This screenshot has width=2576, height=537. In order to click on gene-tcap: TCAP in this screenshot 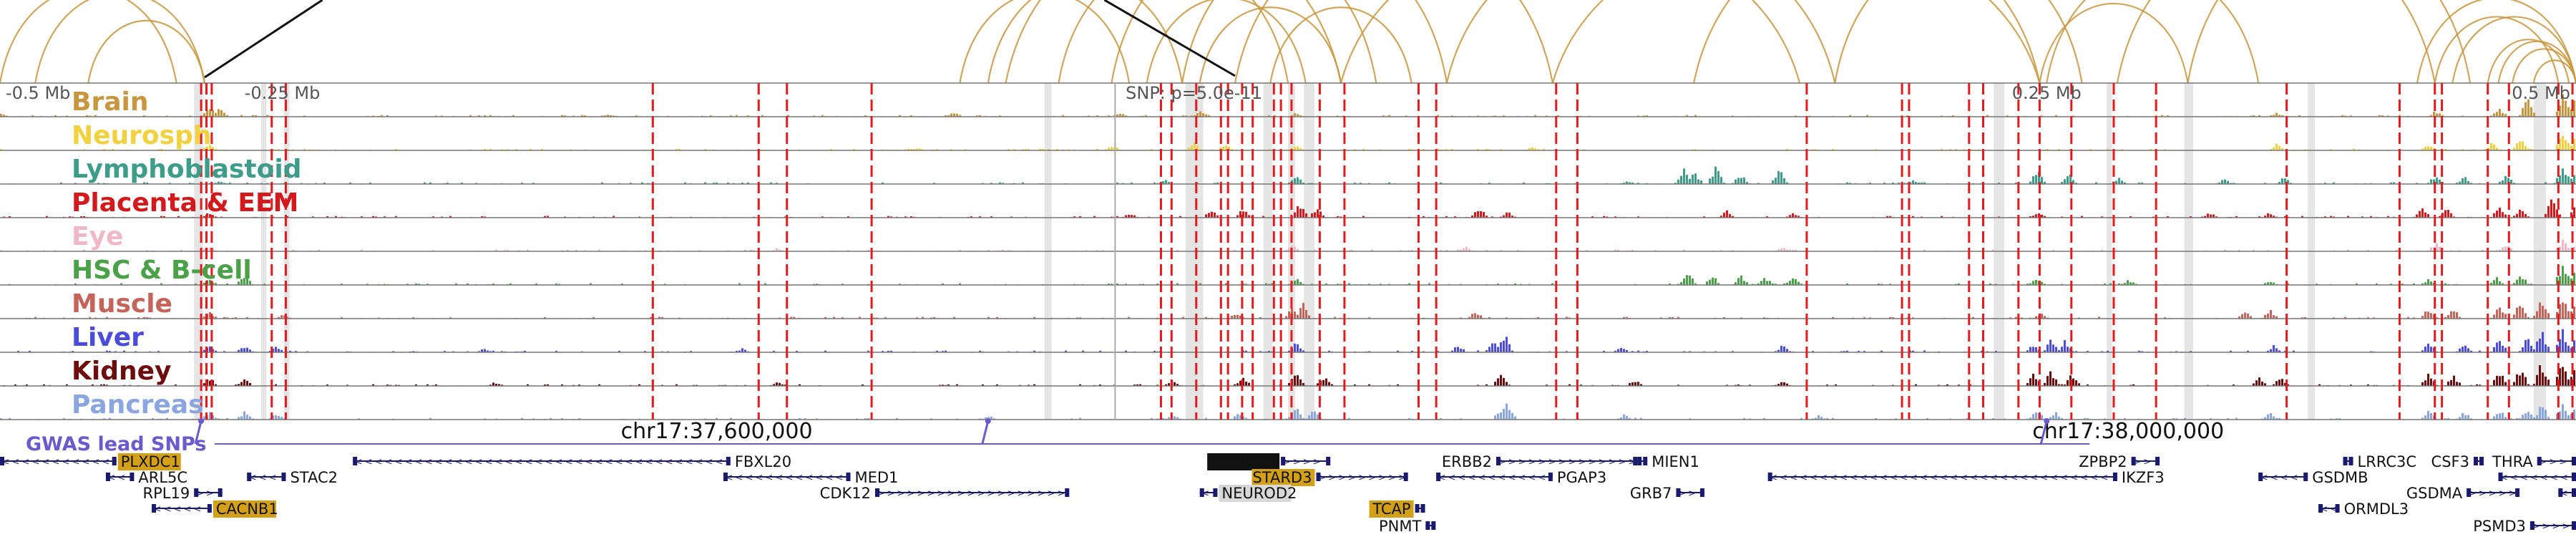, I will do `click(1397, 509)`.